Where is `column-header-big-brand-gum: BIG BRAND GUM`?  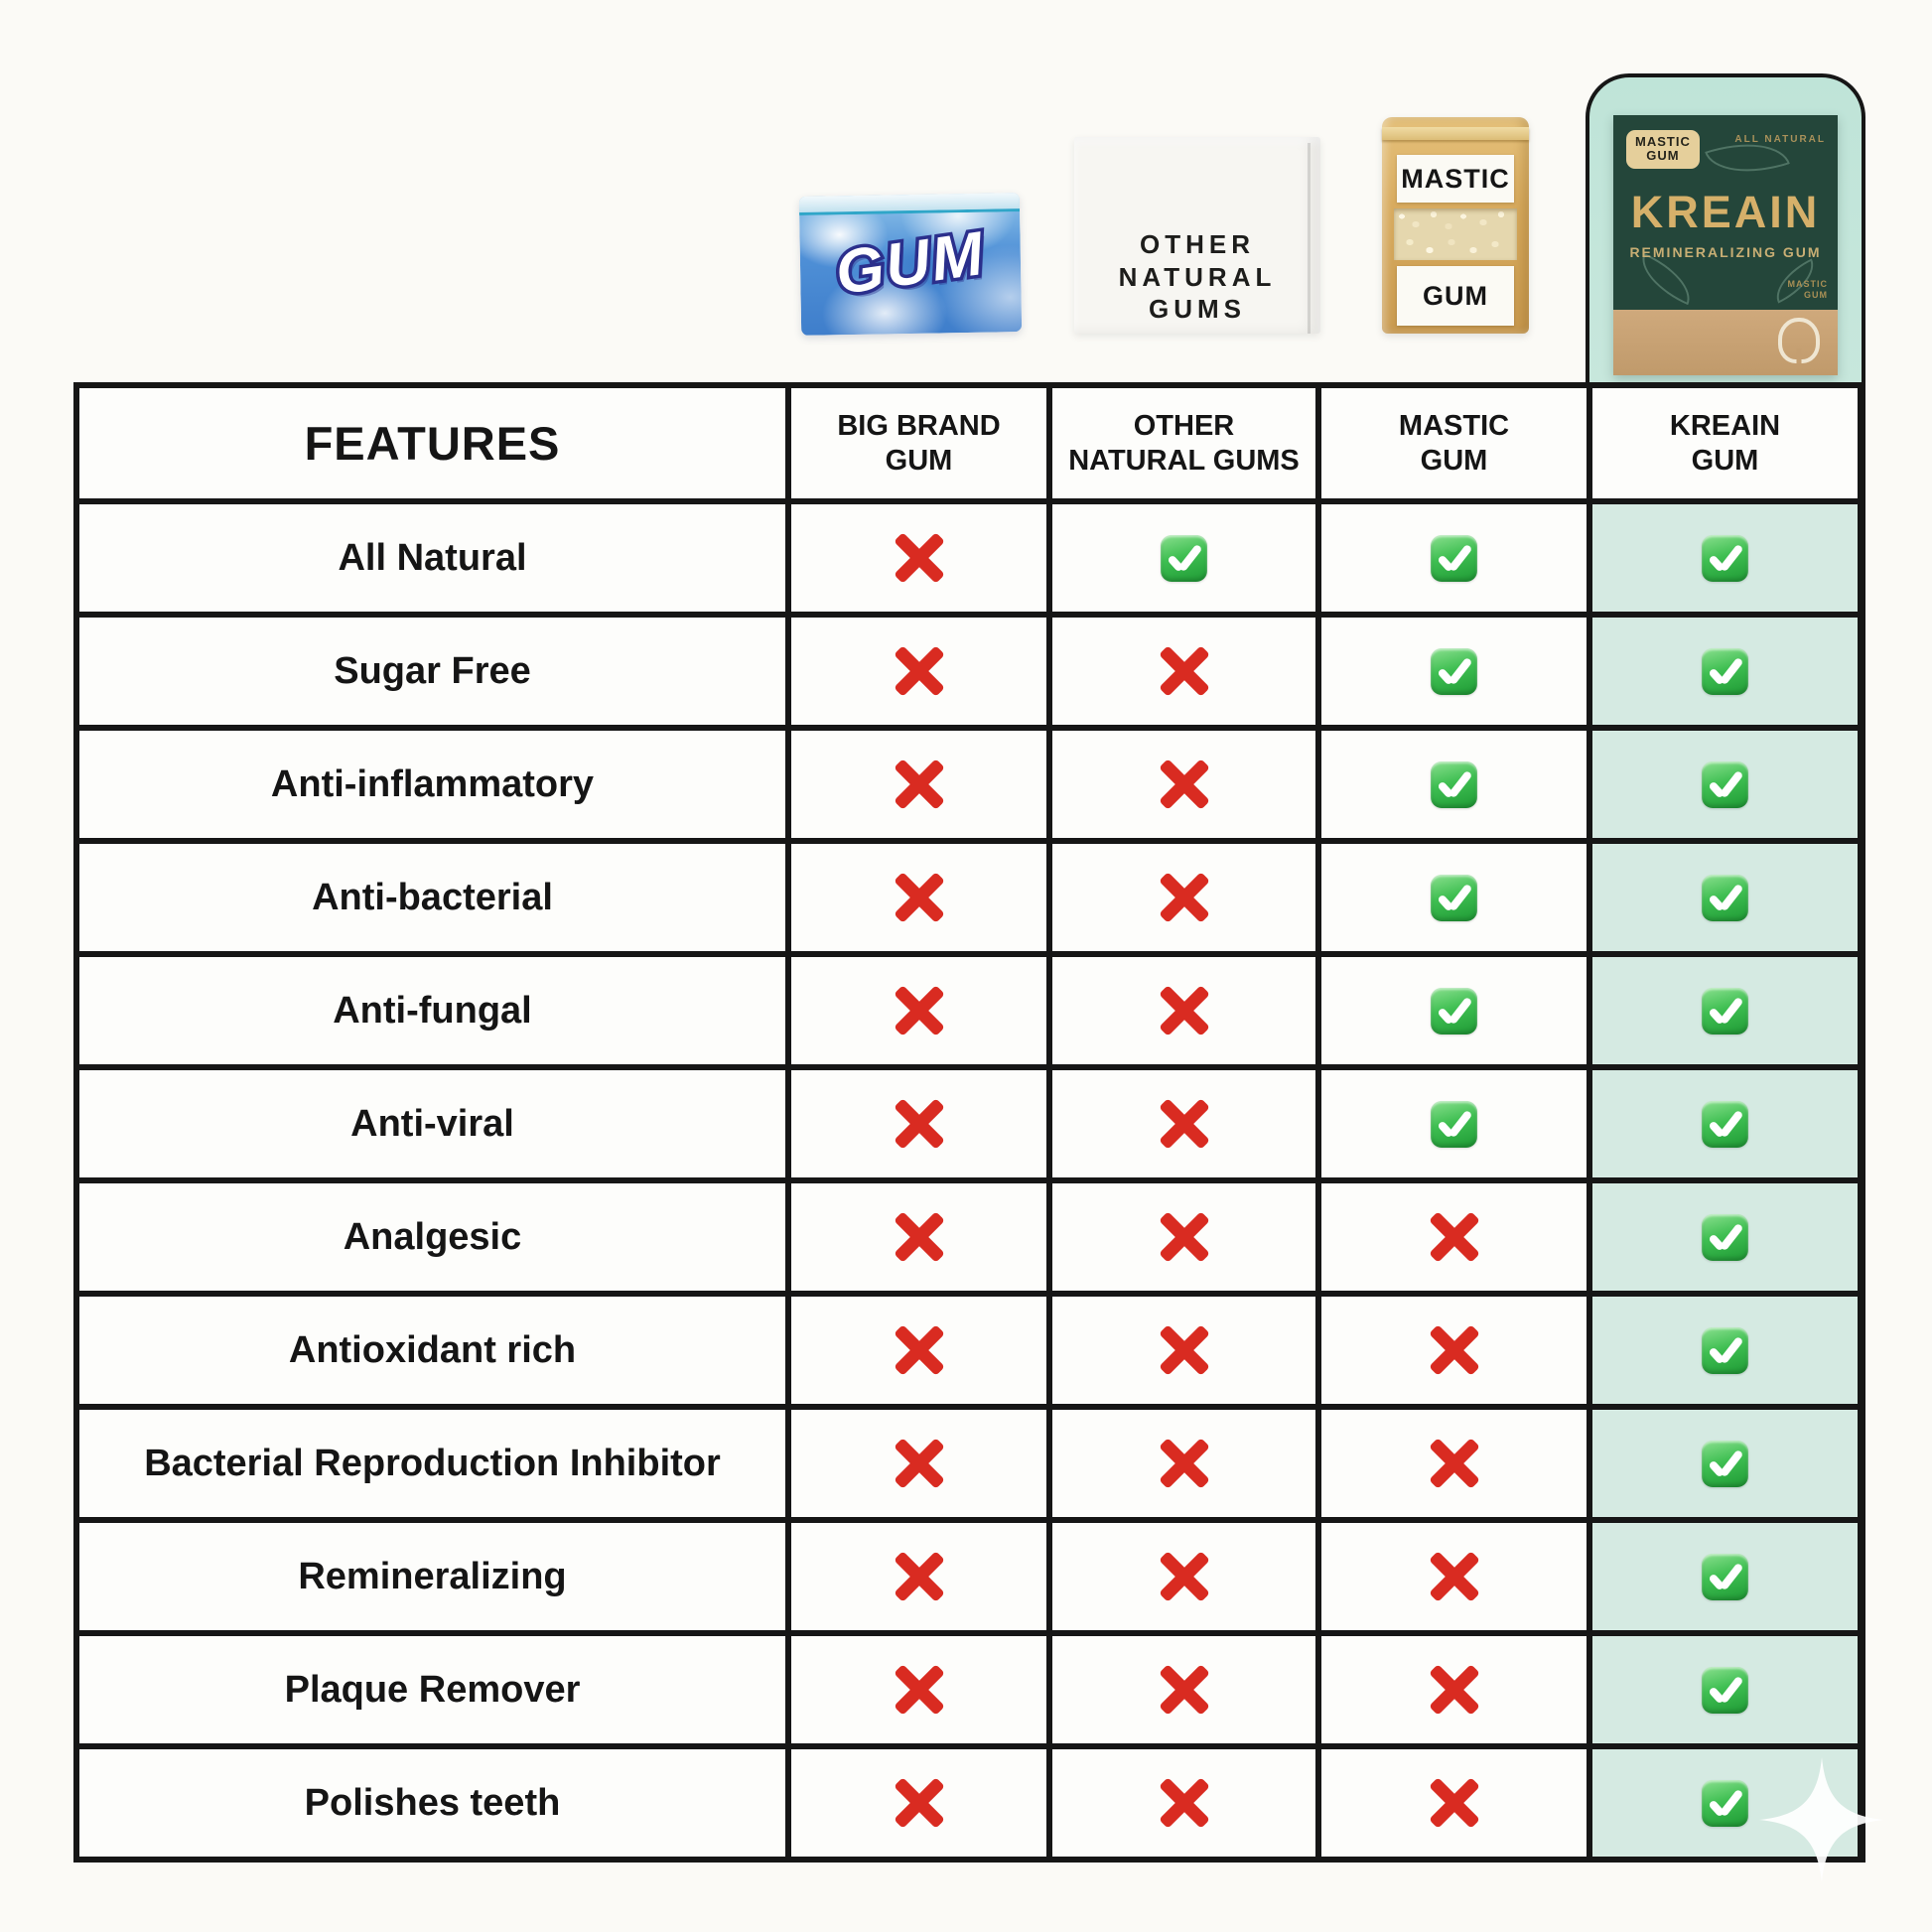
column-header-big-brand-gum: BIG BRAND GUM is located at coordinates (918, 443).